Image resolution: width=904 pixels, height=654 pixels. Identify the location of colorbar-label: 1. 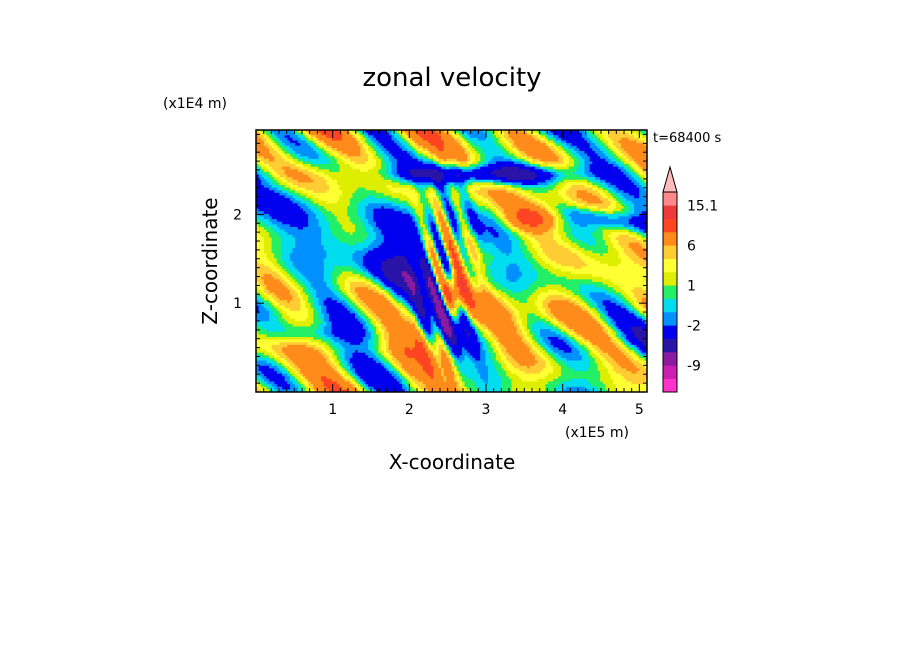
(691, 286).